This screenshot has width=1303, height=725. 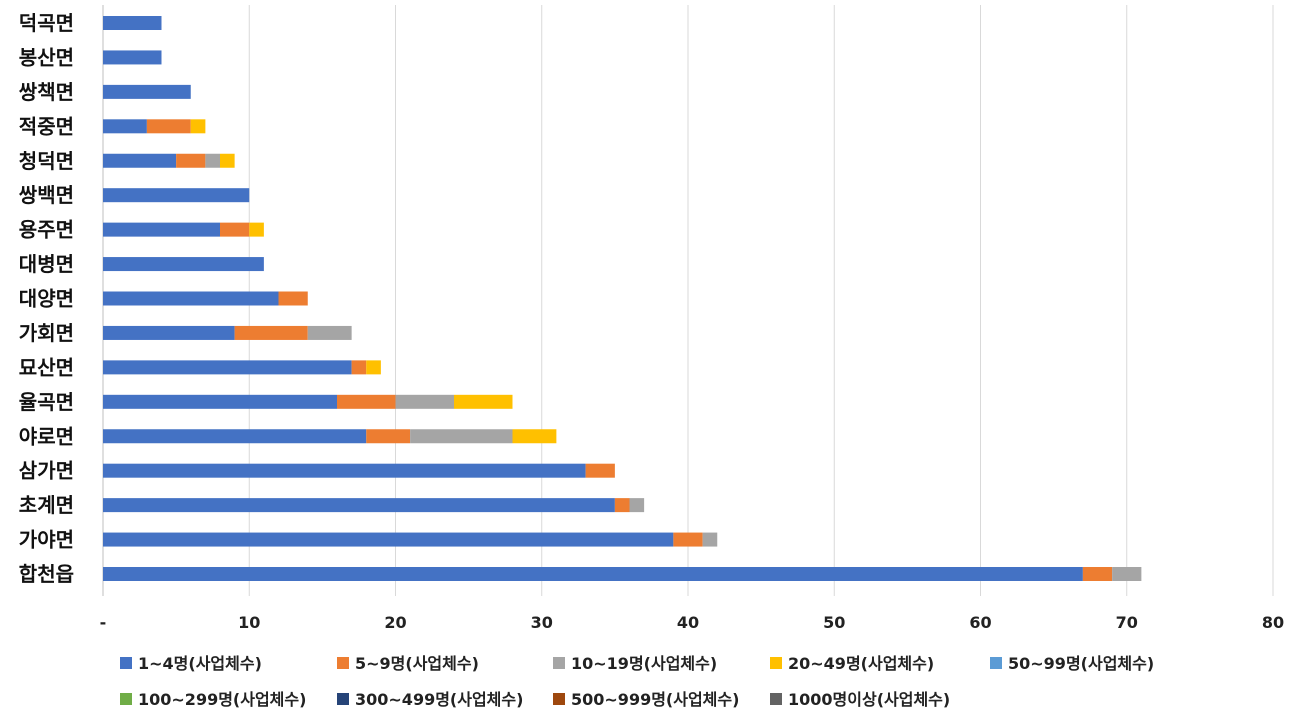 I want to click on legend-item: 10~19명(사업체수), so click(x=635, y=663).